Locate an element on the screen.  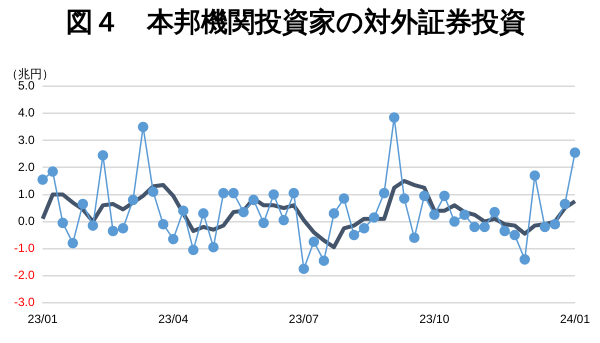
x-tick-label: 24/01 is located at coordinates (575, 319).